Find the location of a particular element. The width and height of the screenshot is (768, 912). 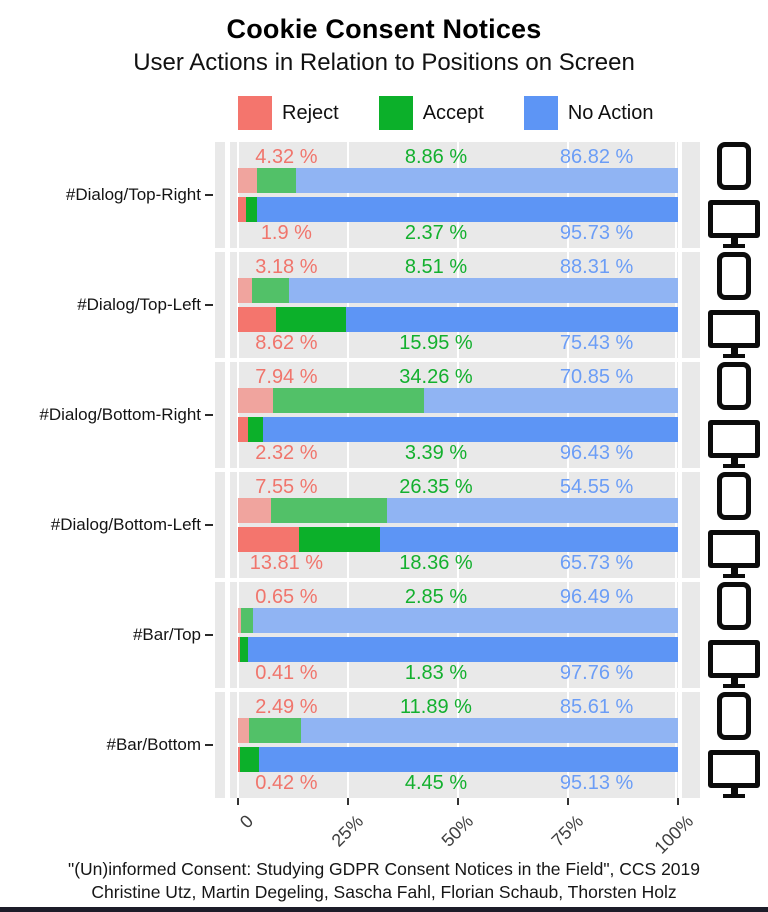

legend-item-noaction: No Action is located at coordinates (588, 113).